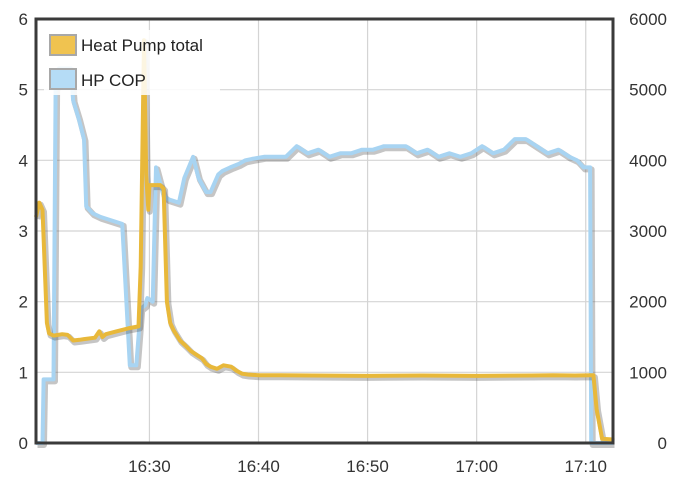 The height and width of the screenshot is (485, 689). What do you see at coordinates (63, 79) in the screenshot?
I see `legend-swatch-hp-cop` at bounding box center [63, 79].